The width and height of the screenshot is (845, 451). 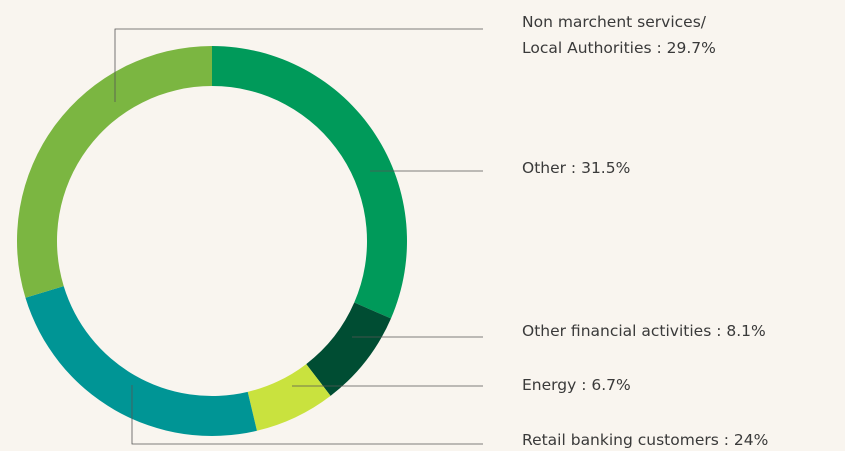 What do you see at coordinates (644, 331) in the screenshot?
I see `segment-label: Other financial activities : 8.1%` at bounding box center [644, 331].